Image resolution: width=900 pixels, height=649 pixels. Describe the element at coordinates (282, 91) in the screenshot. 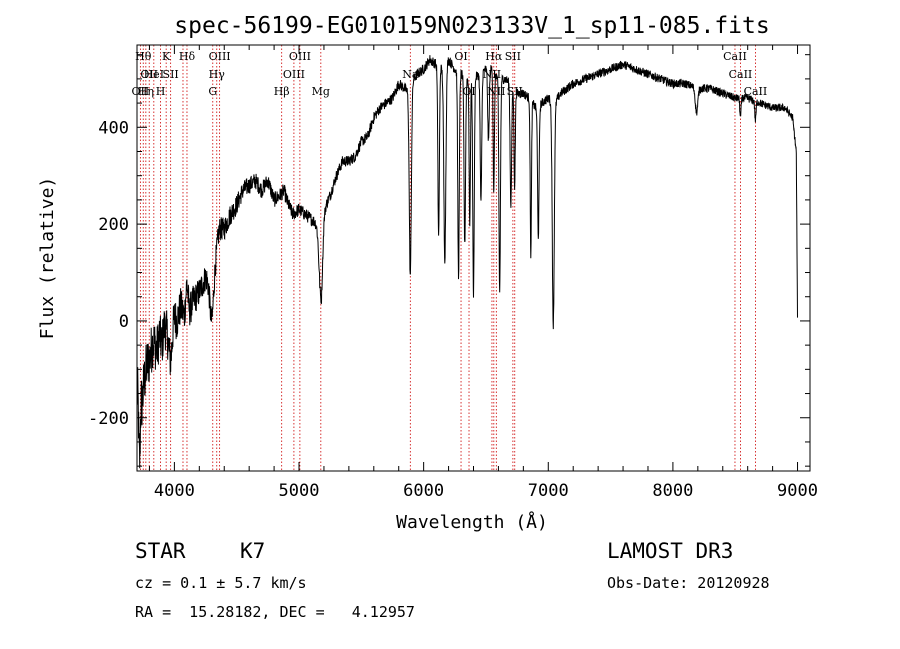

I see `reference-line-label: Hβ` at that location.